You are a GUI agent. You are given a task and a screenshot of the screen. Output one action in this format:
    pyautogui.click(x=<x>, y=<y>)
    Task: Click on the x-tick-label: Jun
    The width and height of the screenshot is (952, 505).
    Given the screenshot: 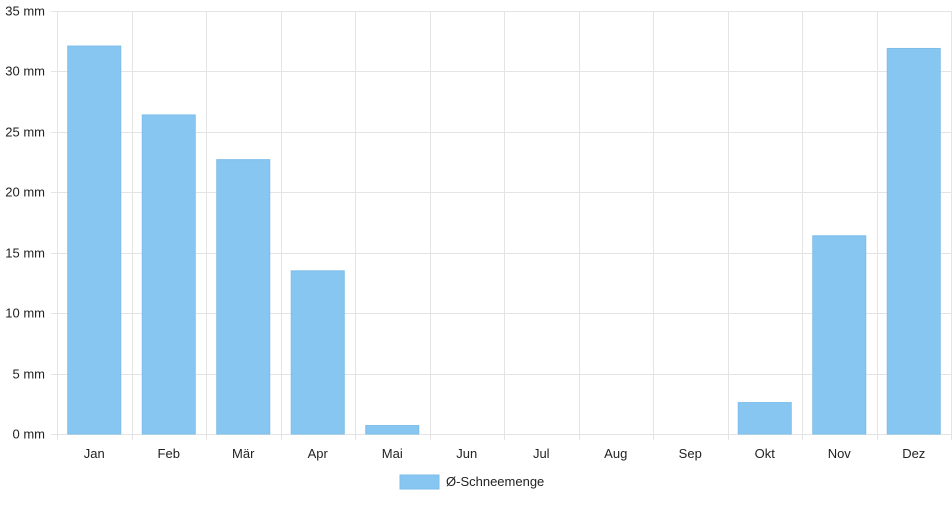 What is the action you would take?
    pyautogui.click(x=466, y=453)
    